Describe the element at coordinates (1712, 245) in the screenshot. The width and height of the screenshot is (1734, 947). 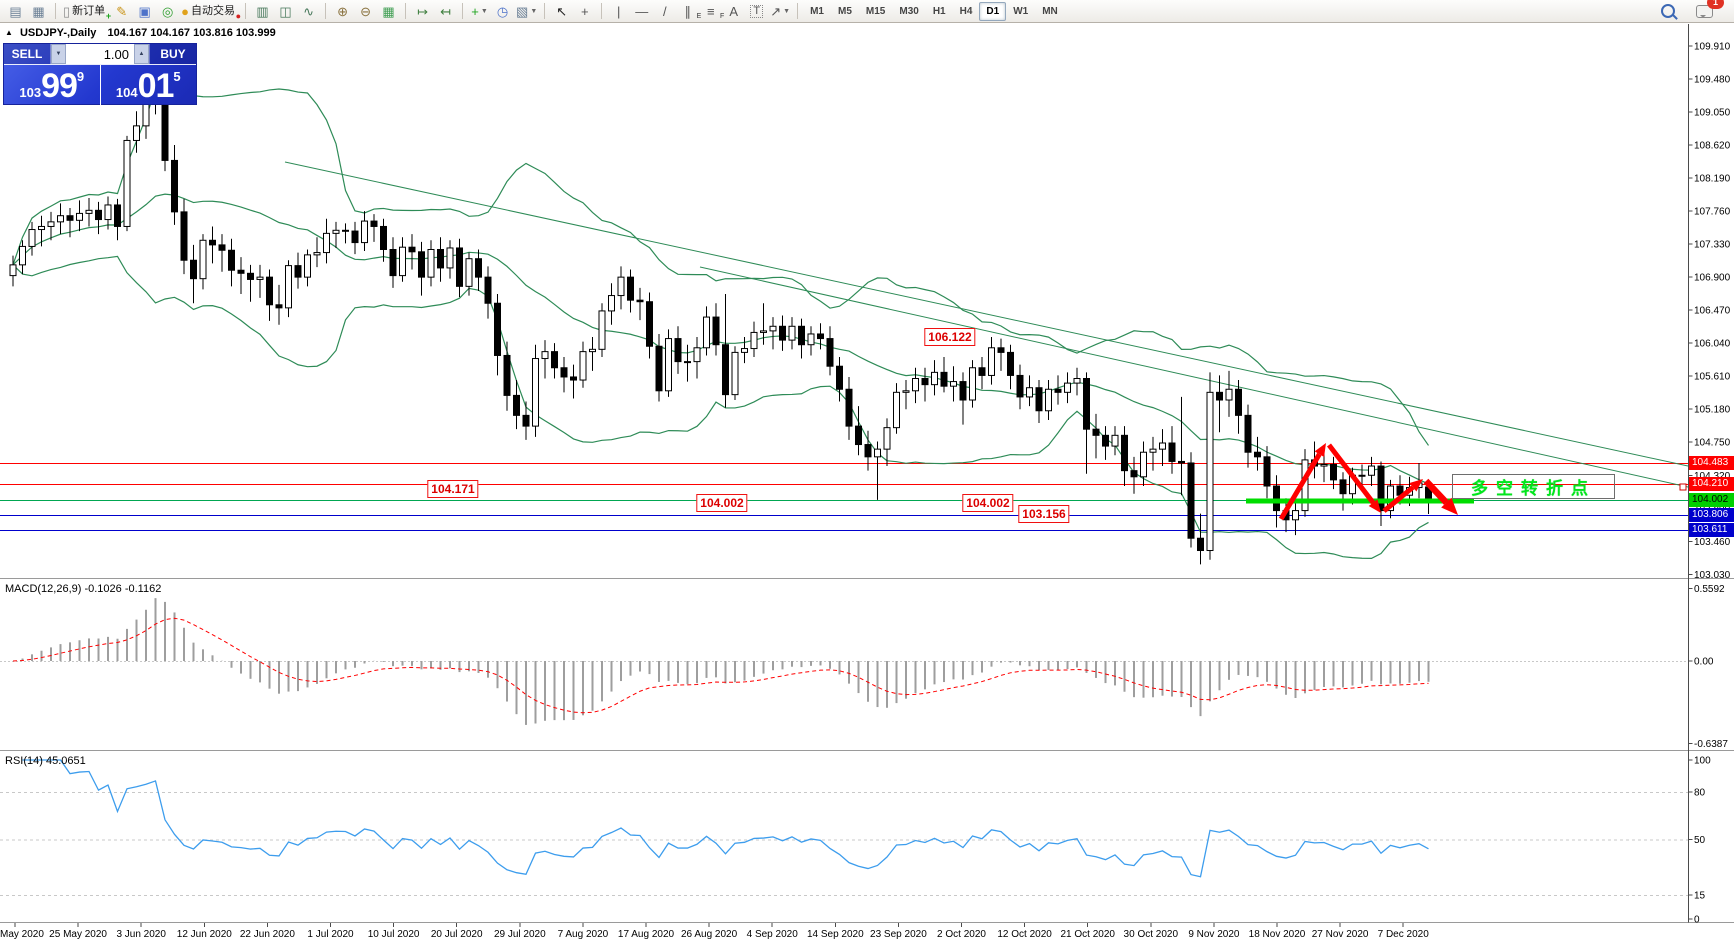
I see `svg-text: 107.330` at that location.